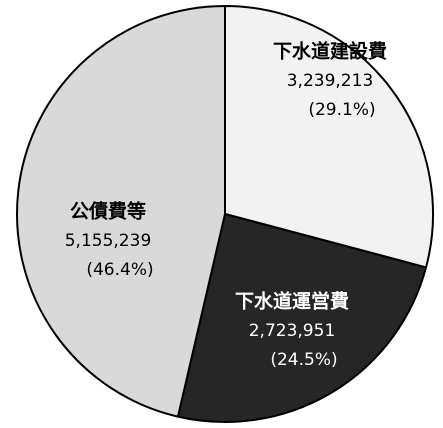 Image resolution: width=443 pixels, height=428 pixels. Describe the element at coordinates (341, 110) in the screenshot. I see `percent-label: (29.1%)` at that location.